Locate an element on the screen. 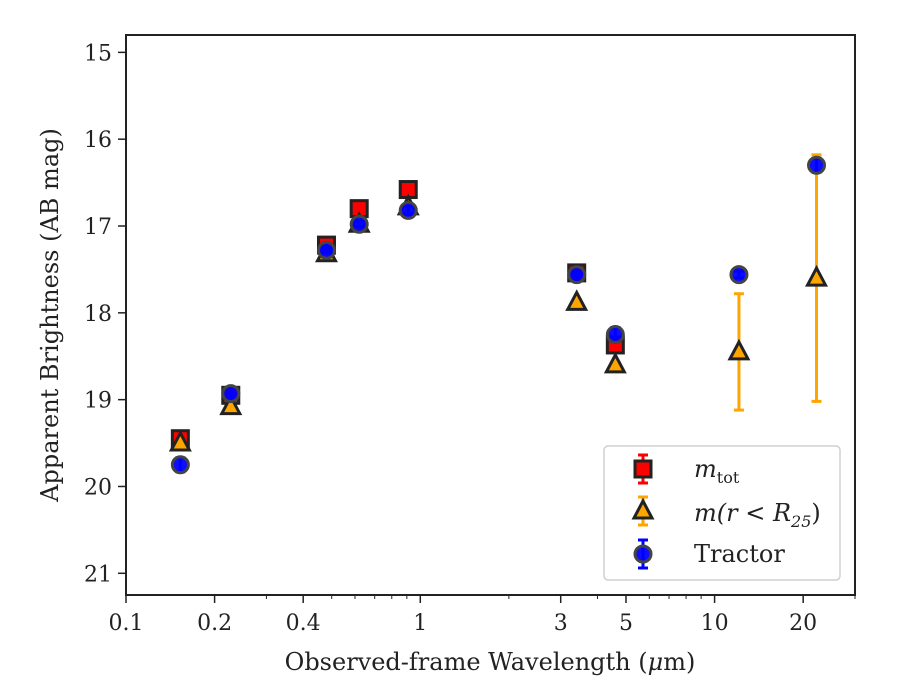  legend-label-mr25: m(r < R25) is located at coordinates (757, 515).